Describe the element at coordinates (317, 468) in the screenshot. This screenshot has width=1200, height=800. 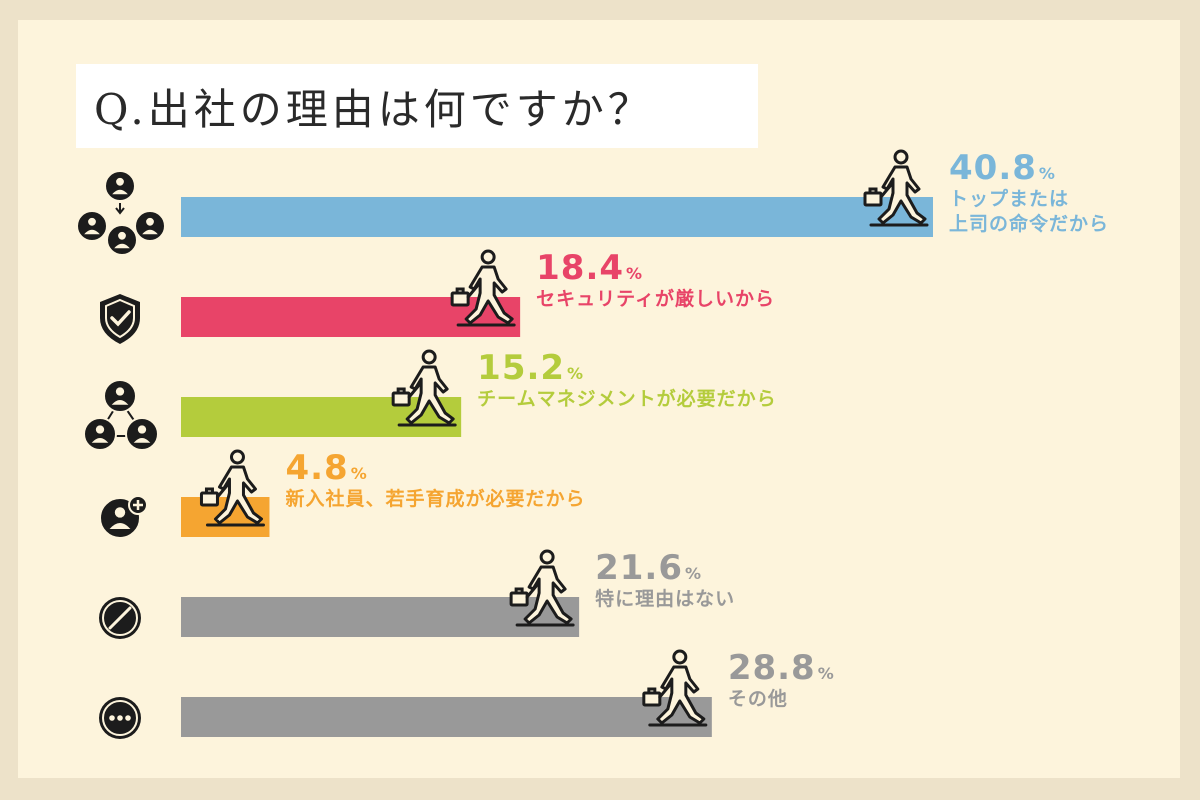
I see `value-number: 4.8` at that location.